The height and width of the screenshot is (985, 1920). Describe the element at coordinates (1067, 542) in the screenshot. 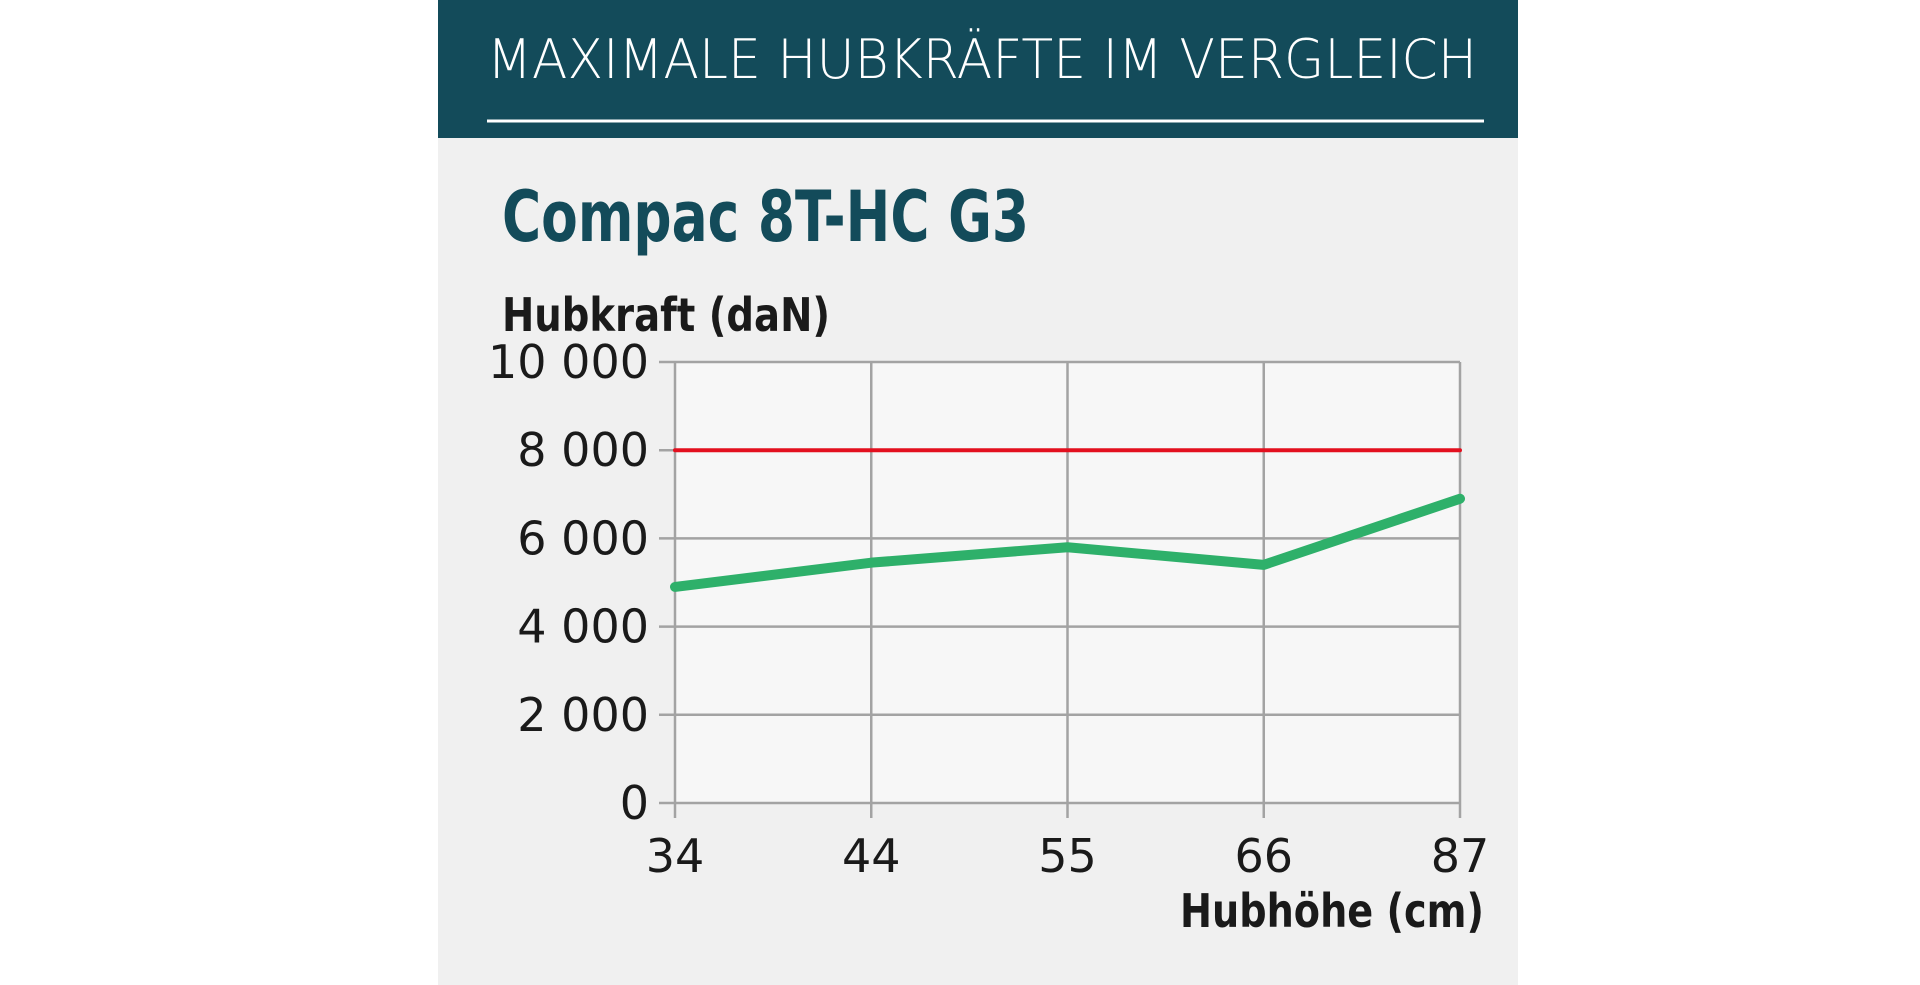

I see `data-line` at that location.